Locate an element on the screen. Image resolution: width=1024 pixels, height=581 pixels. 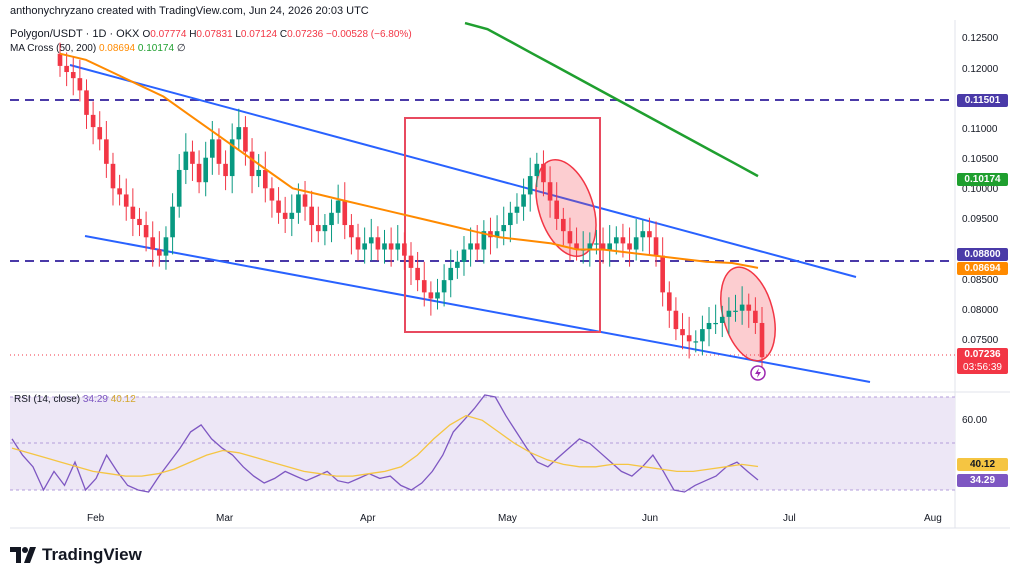
y-tick: 0.12000 is located at coordinates (980, 69).